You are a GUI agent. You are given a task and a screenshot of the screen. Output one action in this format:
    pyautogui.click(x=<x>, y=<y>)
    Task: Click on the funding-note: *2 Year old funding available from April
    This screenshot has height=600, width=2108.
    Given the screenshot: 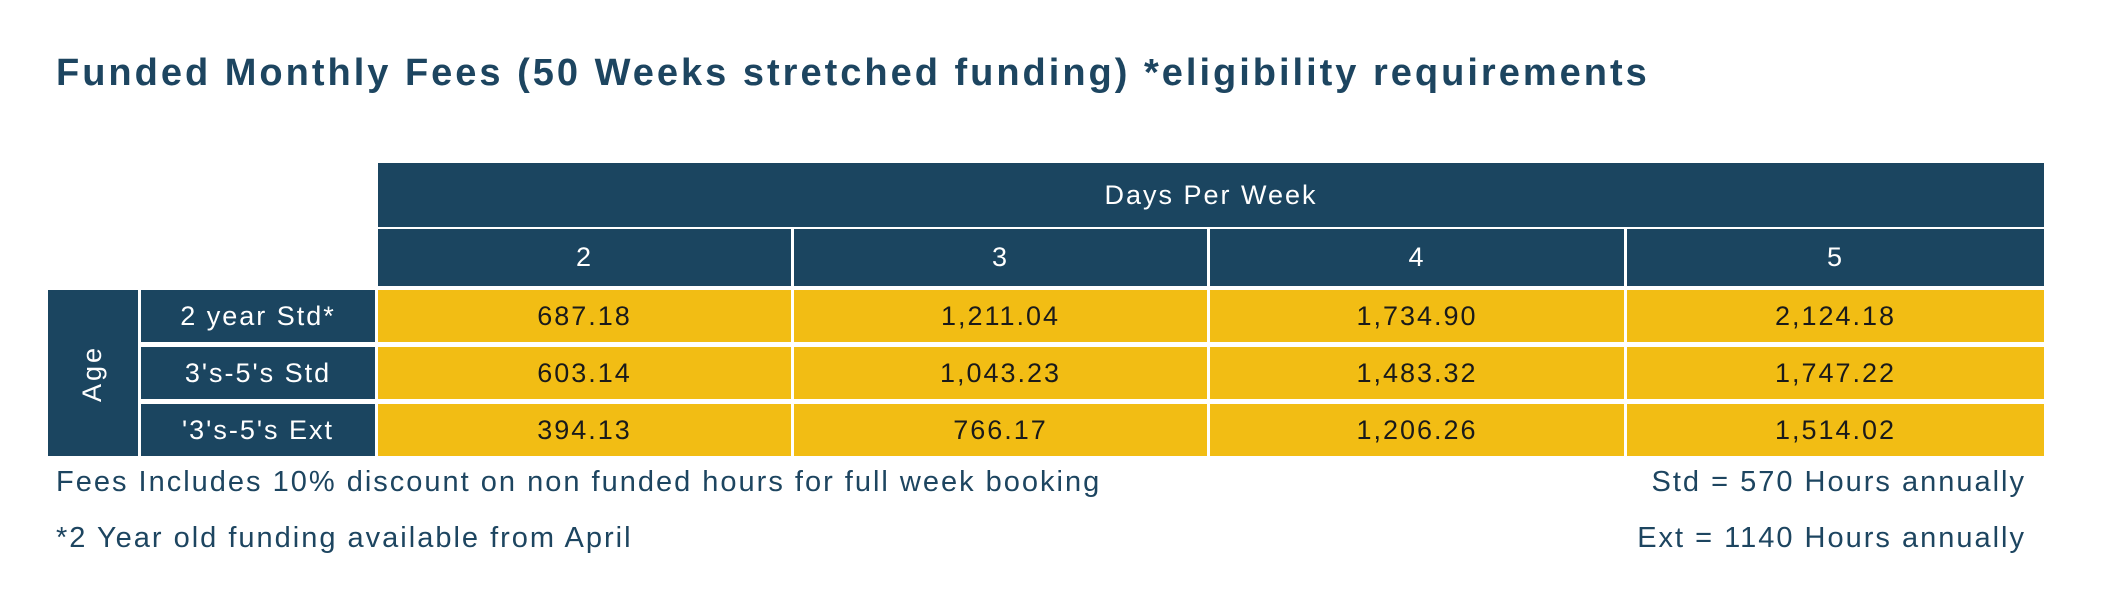 What is the action you would take?
    pyautogui.click(x=344, y=538)
    